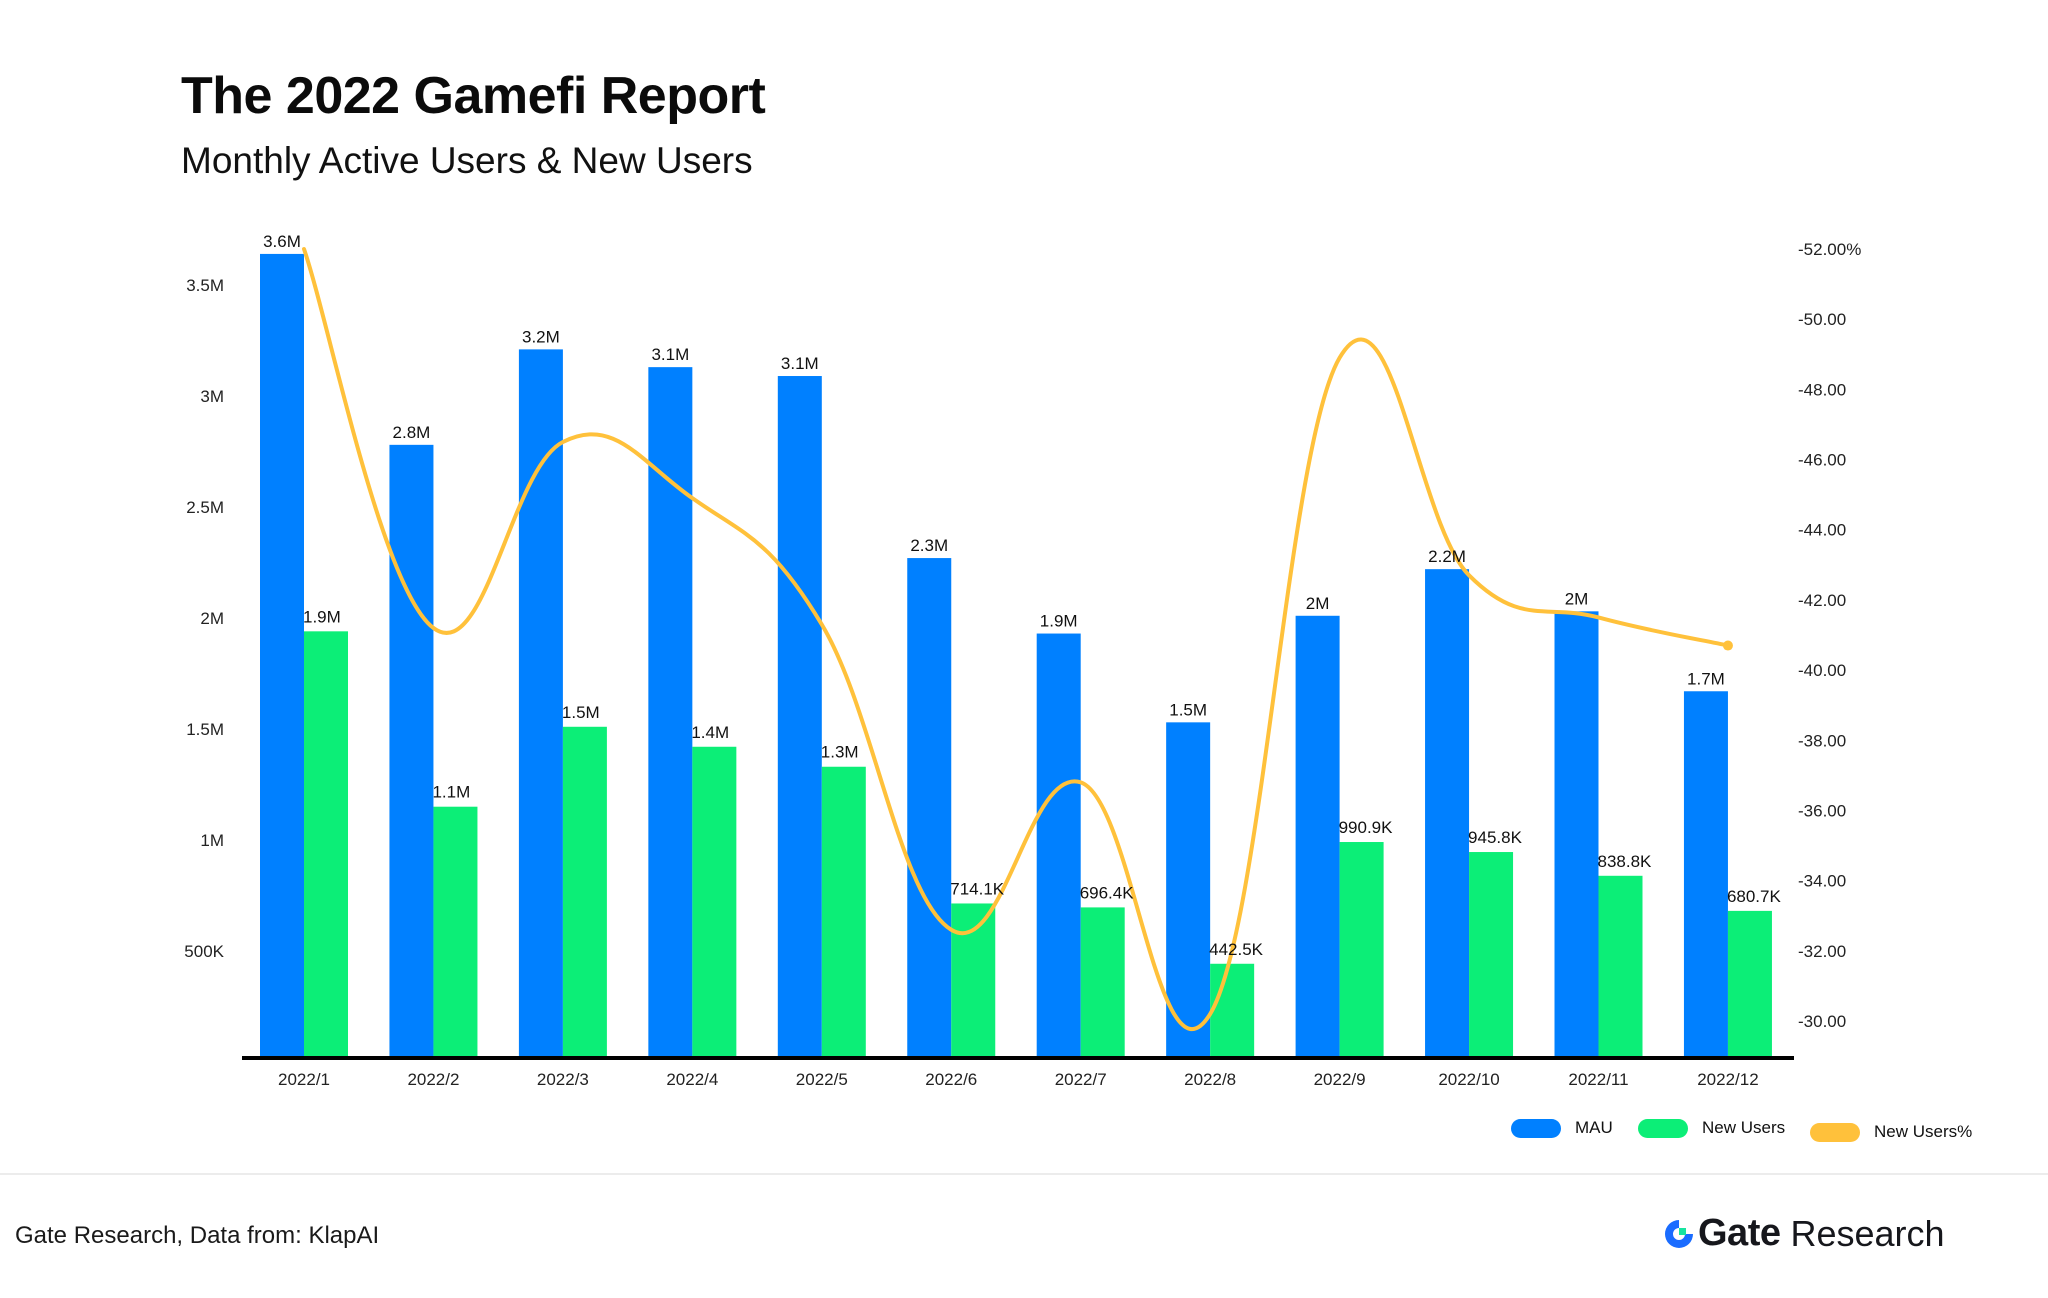 The height and width of the screenshot is (1298, 2048). I want to click on label-new-users-2022/8: 442.5K, so click(1236, 949).